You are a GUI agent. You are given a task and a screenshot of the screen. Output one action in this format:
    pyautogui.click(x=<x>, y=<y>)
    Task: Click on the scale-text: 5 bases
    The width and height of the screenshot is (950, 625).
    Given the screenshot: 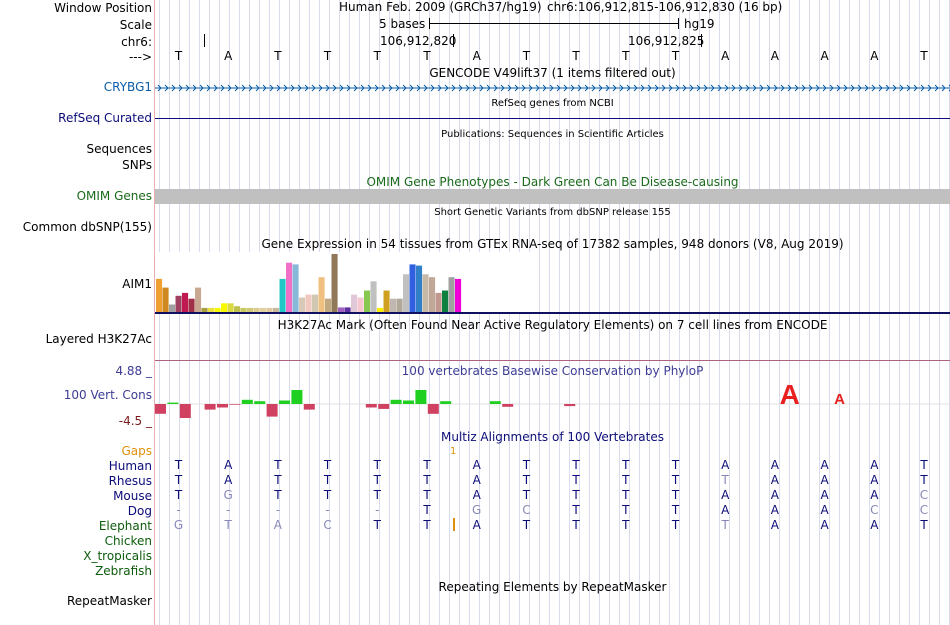 What is the action you would take?
    pyautogui.click(x=402, y=24)
    